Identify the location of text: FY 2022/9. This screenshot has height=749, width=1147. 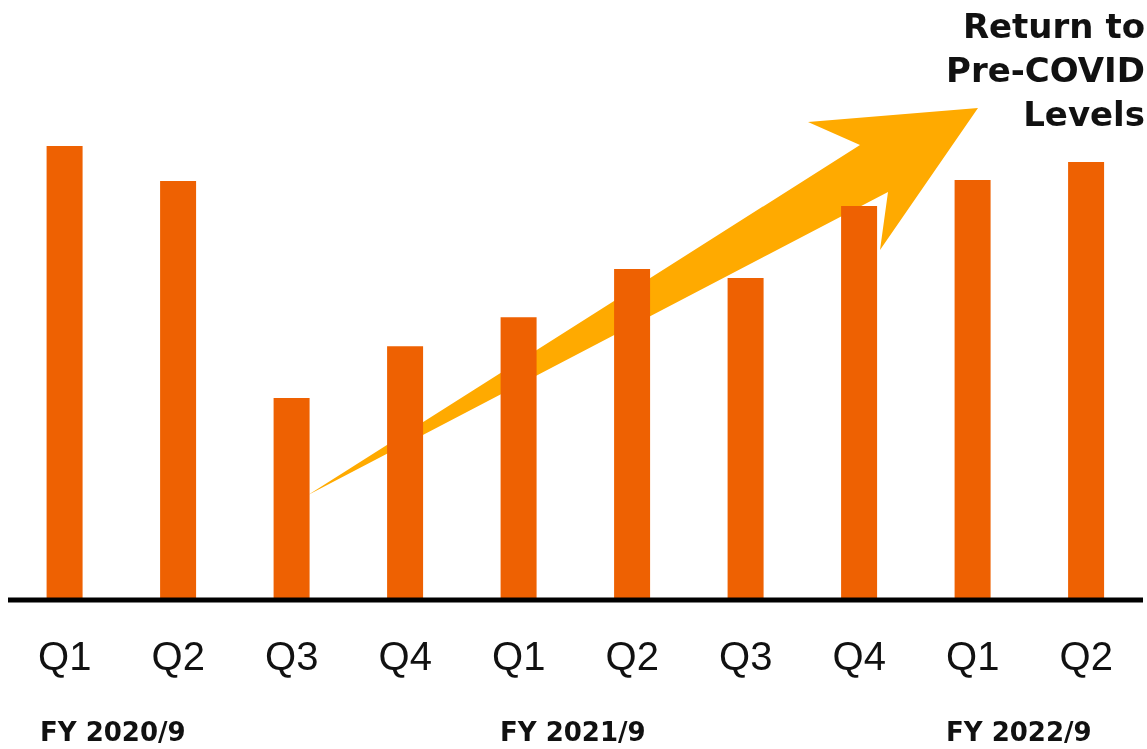
(1019, 732).